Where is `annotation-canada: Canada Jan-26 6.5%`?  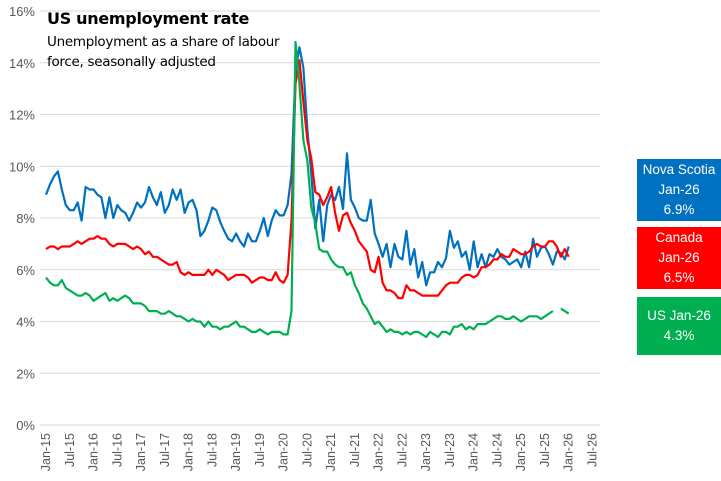
annotation-canada: Canada Jan-26 6.5% is located at coordinates (679, 258).